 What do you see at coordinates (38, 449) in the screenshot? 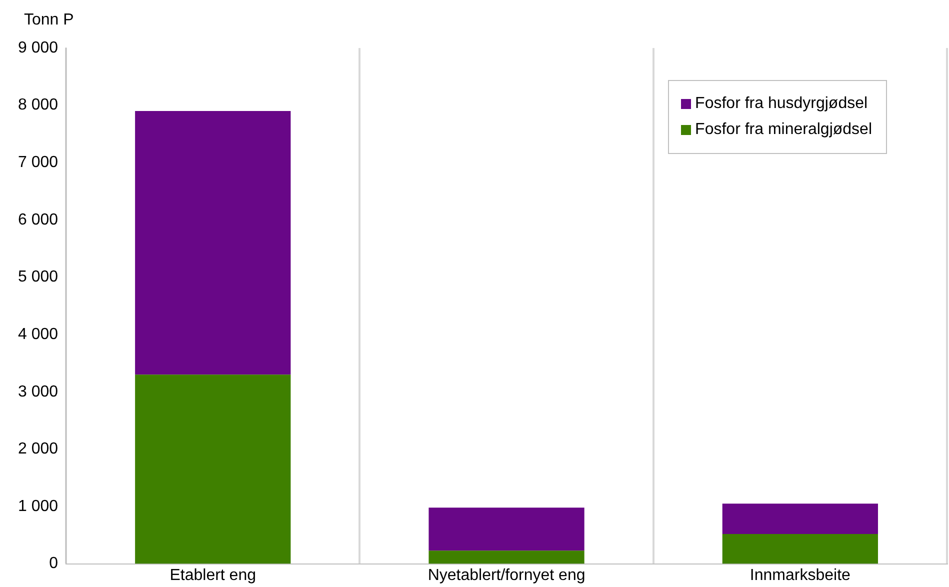
I see `y-tick-label: 2 000` at bounding box center [38, 449].